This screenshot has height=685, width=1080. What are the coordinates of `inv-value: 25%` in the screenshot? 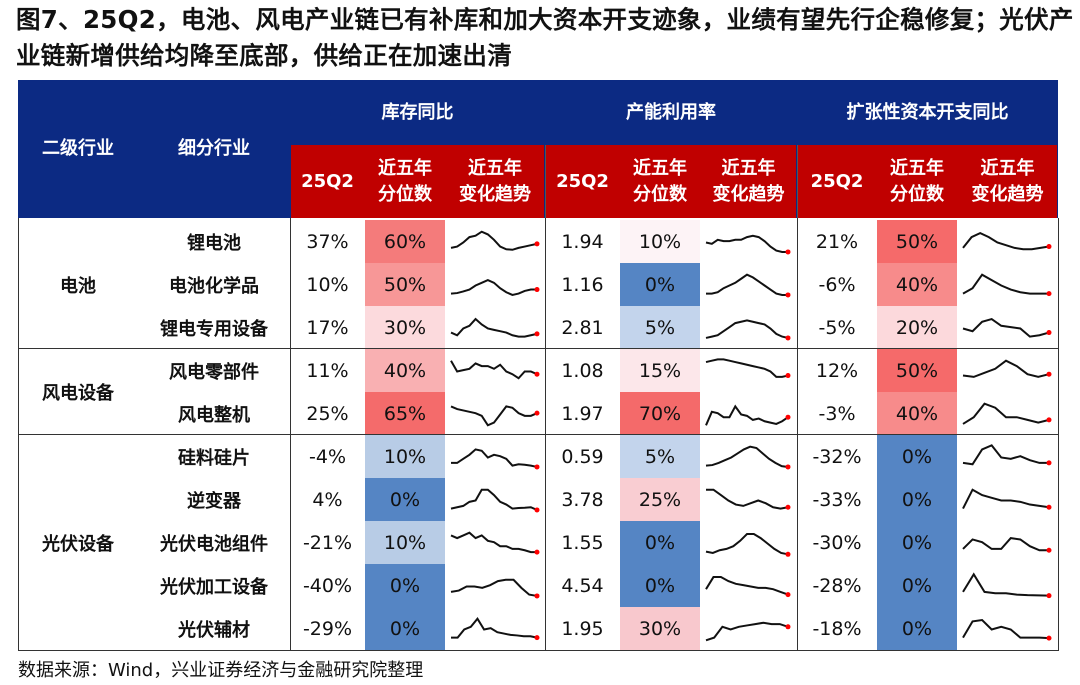 It's located at (327, 413).